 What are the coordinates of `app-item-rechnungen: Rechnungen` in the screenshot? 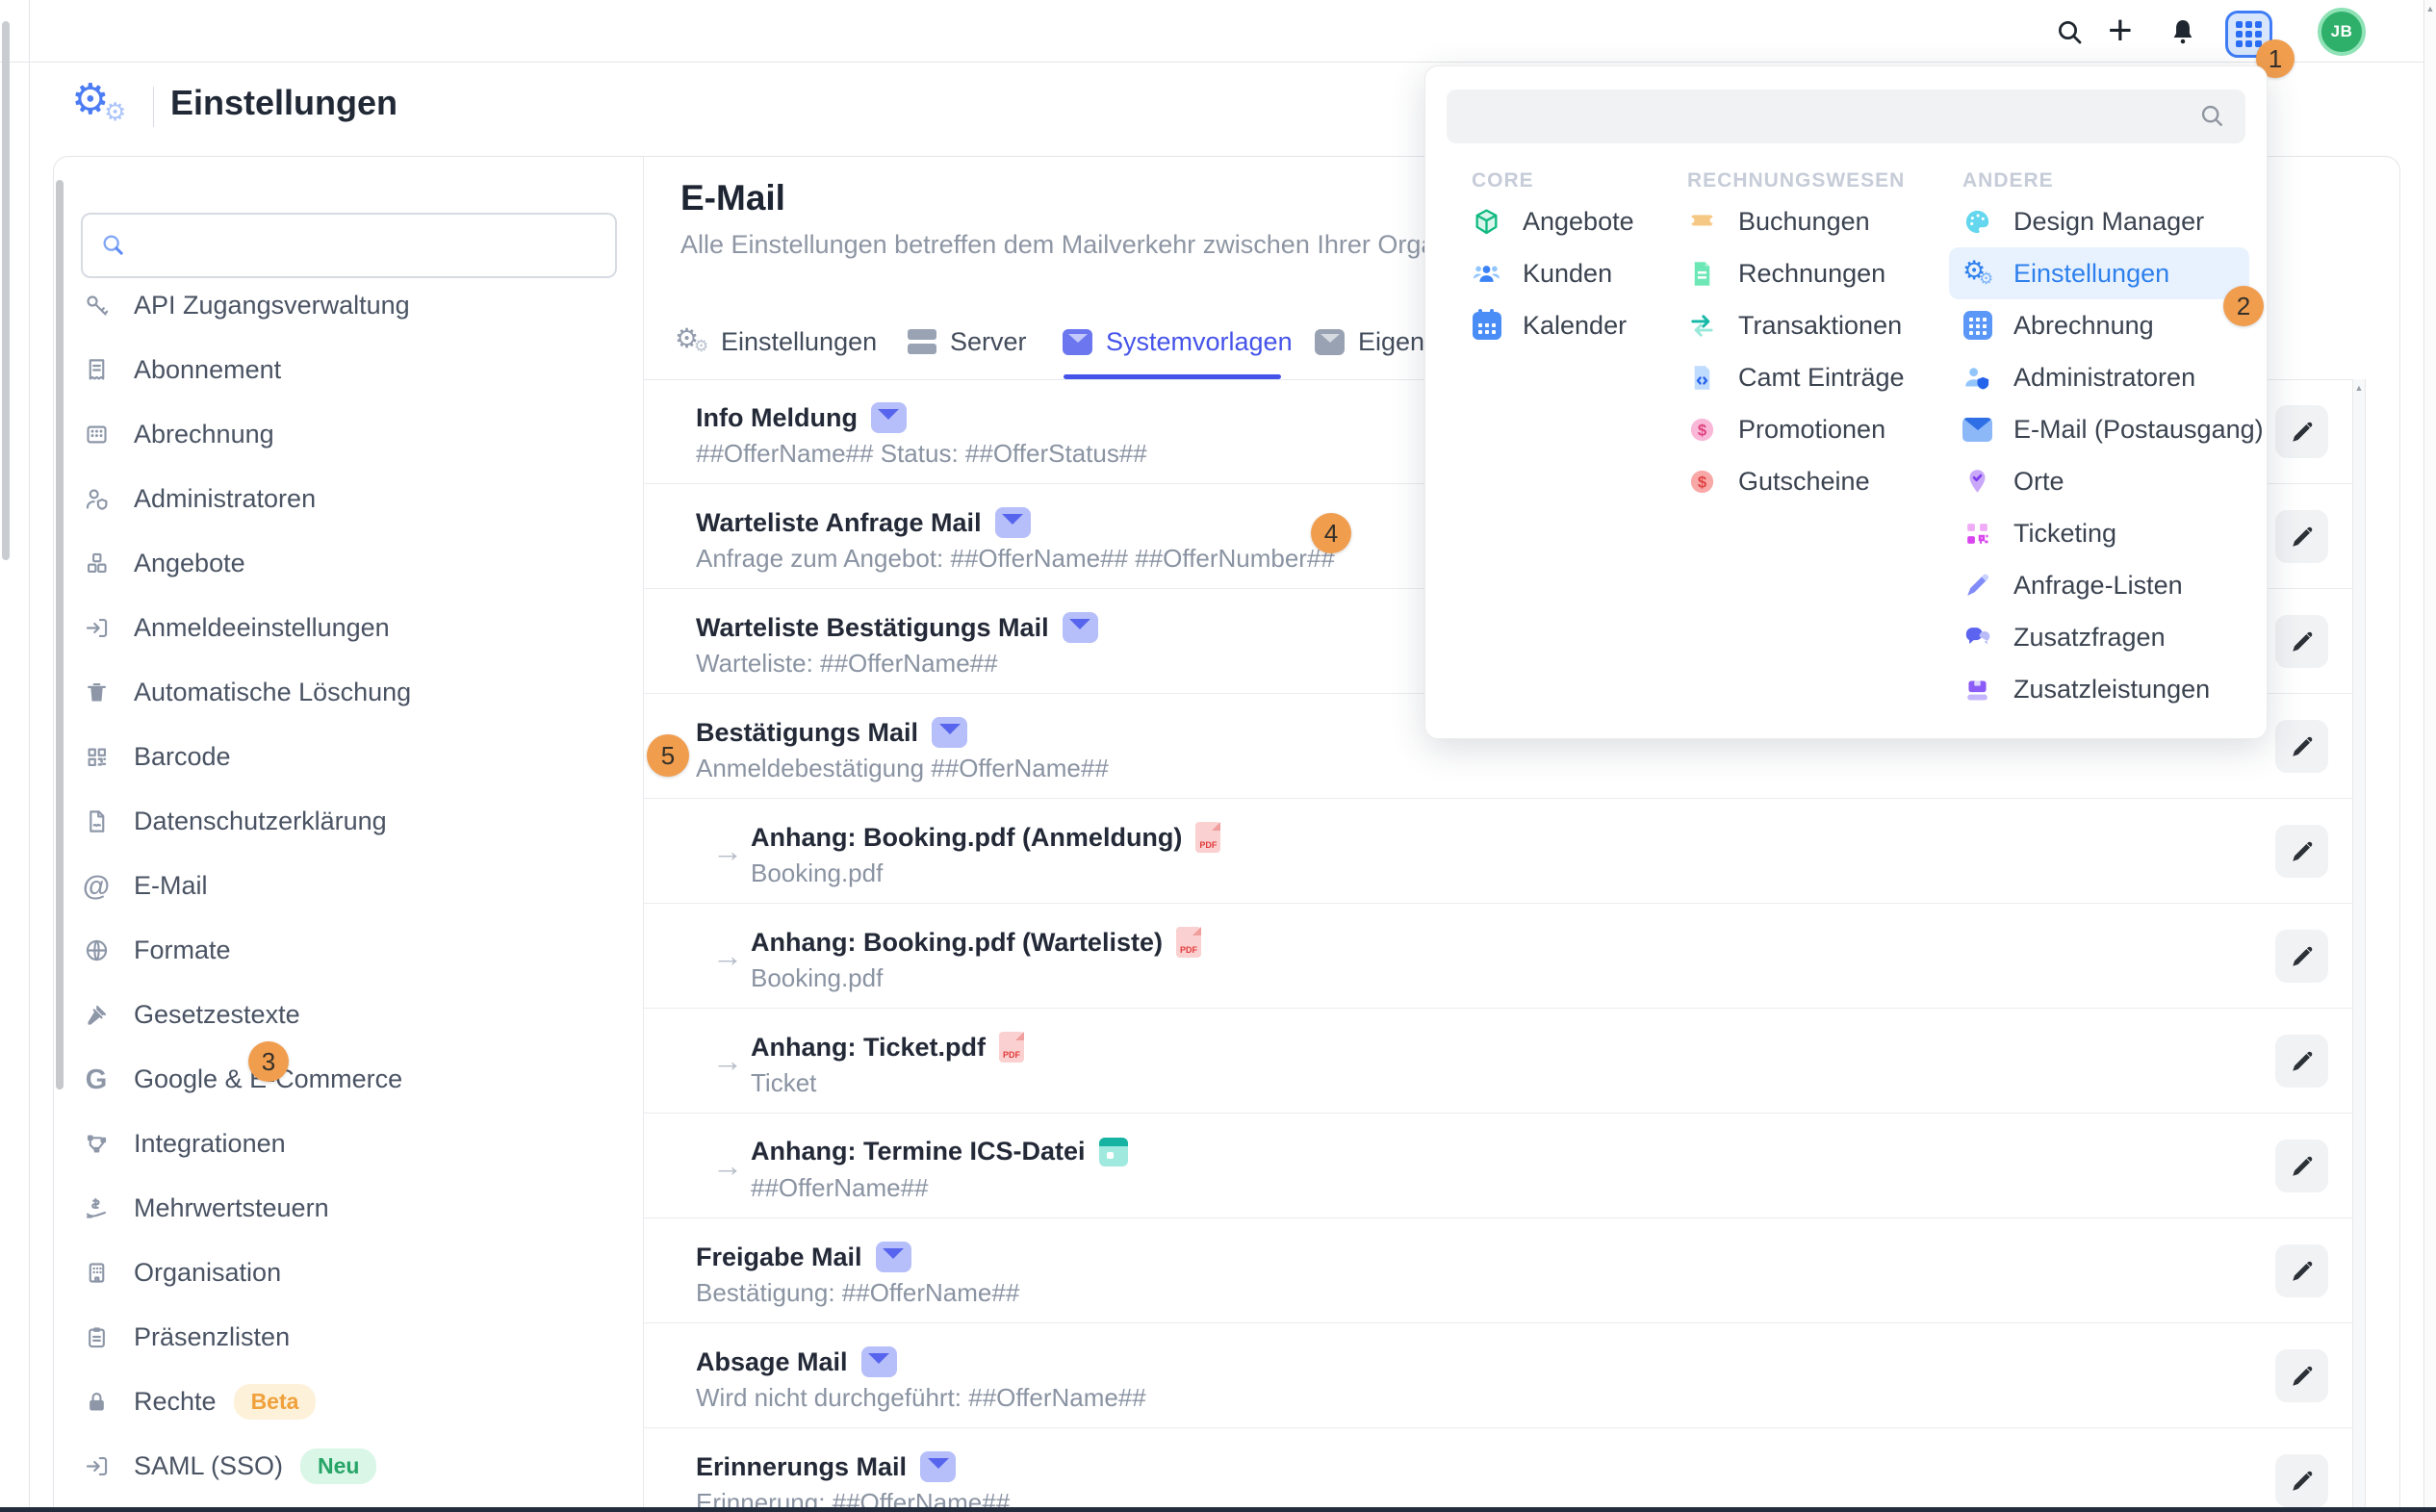 It's located at (1804, 273).